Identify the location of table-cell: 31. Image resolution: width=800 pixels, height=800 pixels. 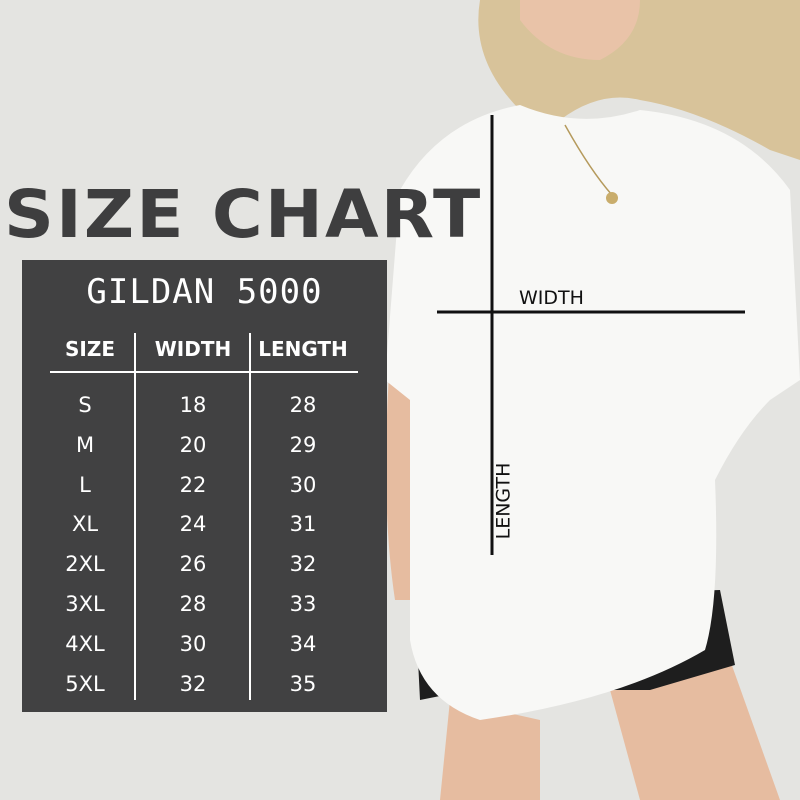
(303, 524).